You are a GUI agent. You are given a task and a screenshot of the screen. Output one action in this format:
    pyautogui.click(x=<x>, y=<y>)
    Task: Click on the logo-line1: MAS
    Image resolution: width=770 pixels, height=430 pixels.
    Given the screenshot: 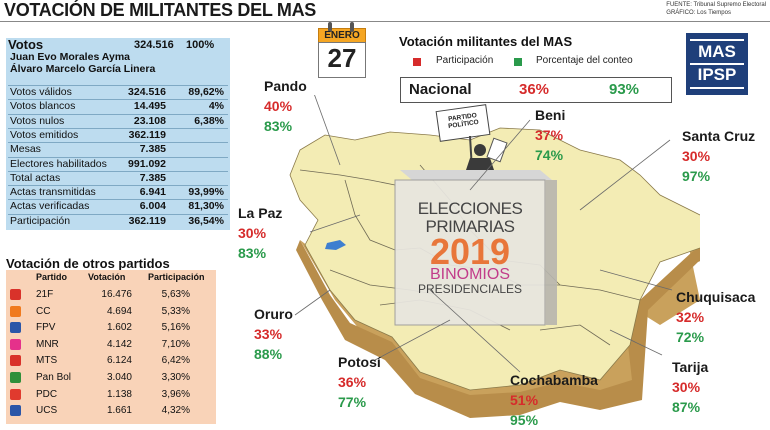 What is the action you would take?
    pyautogui.click(x=717, y=51)
    